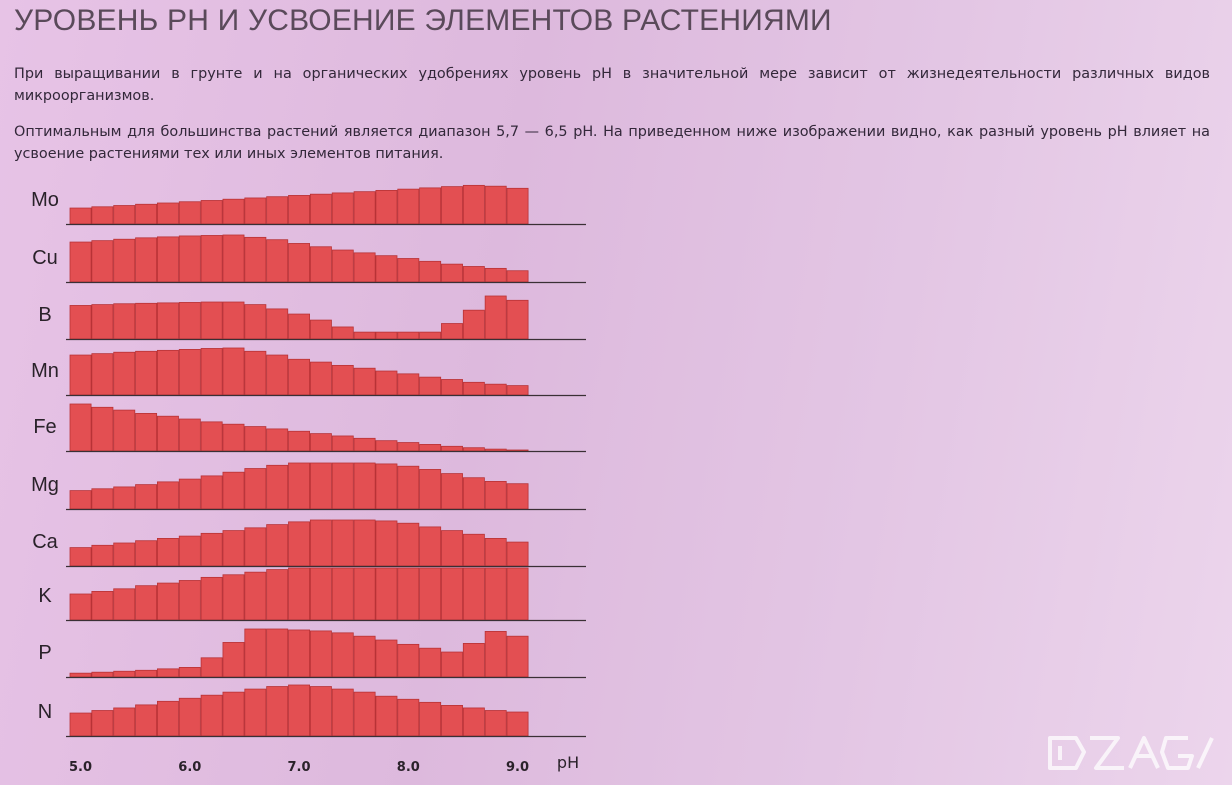 Image resolution: width=1232 pixels, height=785 pixels. Describe the element at coordinates (517, 767) in the screenshot. I see `x-tick-label: 9.0` at that location.